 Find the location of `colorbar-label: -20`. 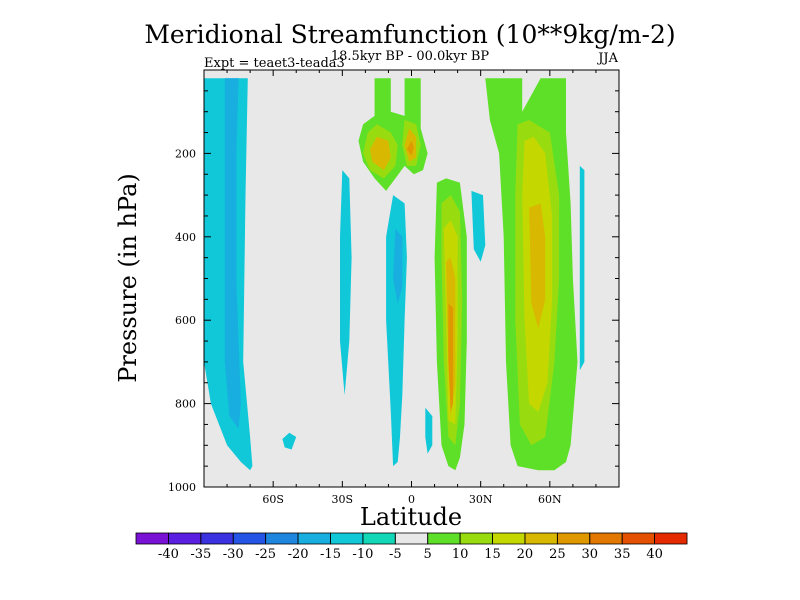

colorbar-label: -20 is located at coordinates (298, 554).